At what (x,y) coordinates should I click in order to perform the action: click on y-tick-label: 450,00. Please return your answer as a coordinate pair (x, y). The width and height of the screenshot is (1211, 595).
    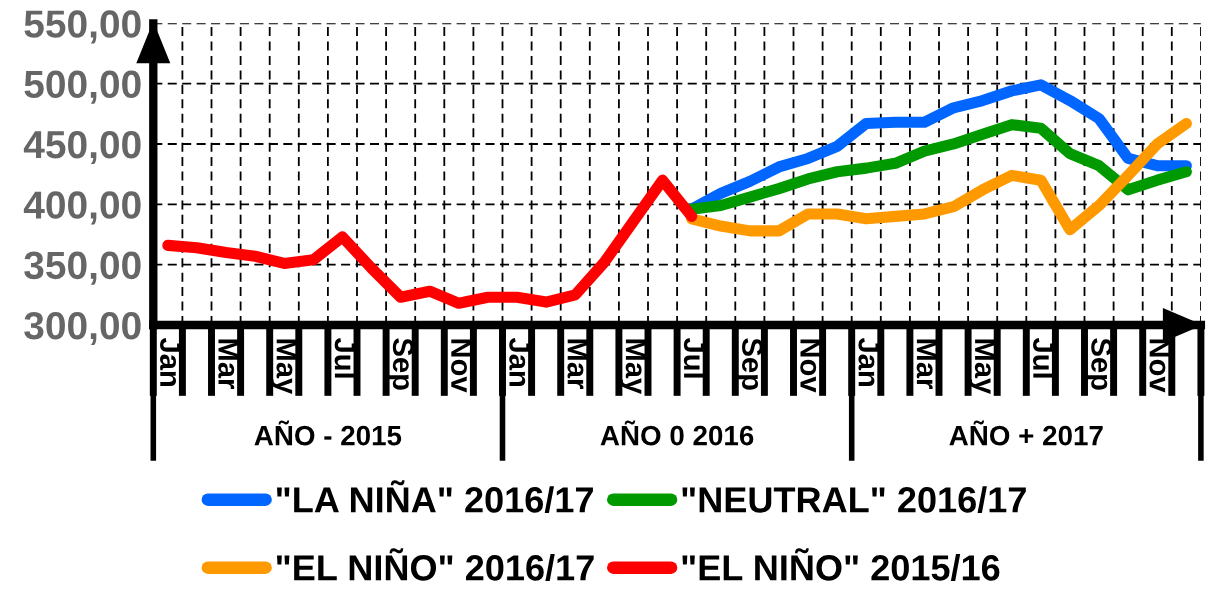
    Looking at the image, I should click on (82, 147).